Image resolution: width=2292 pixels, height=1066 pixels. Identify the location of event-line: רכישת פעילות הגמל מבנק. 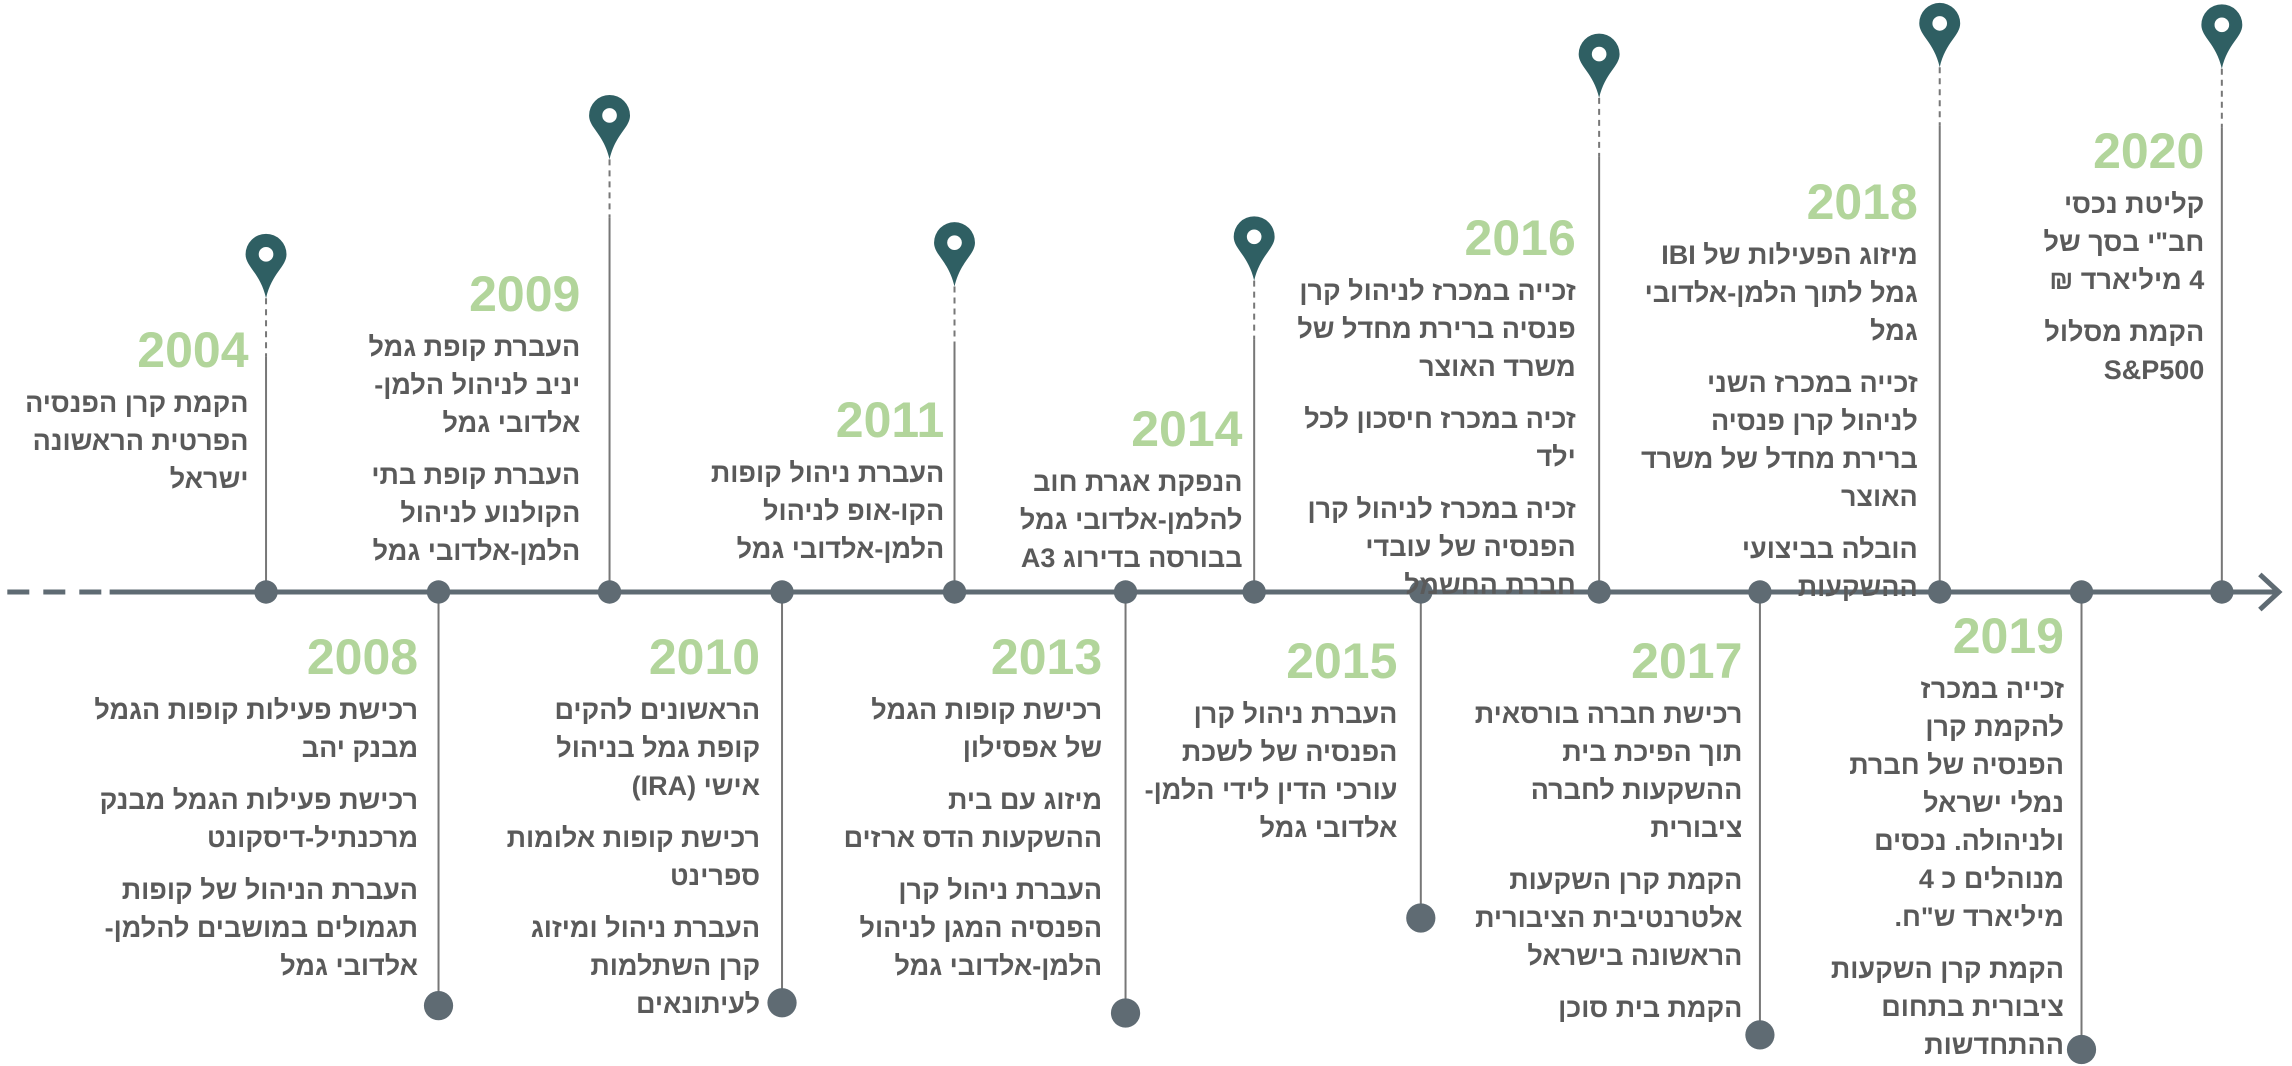
(259, 799).